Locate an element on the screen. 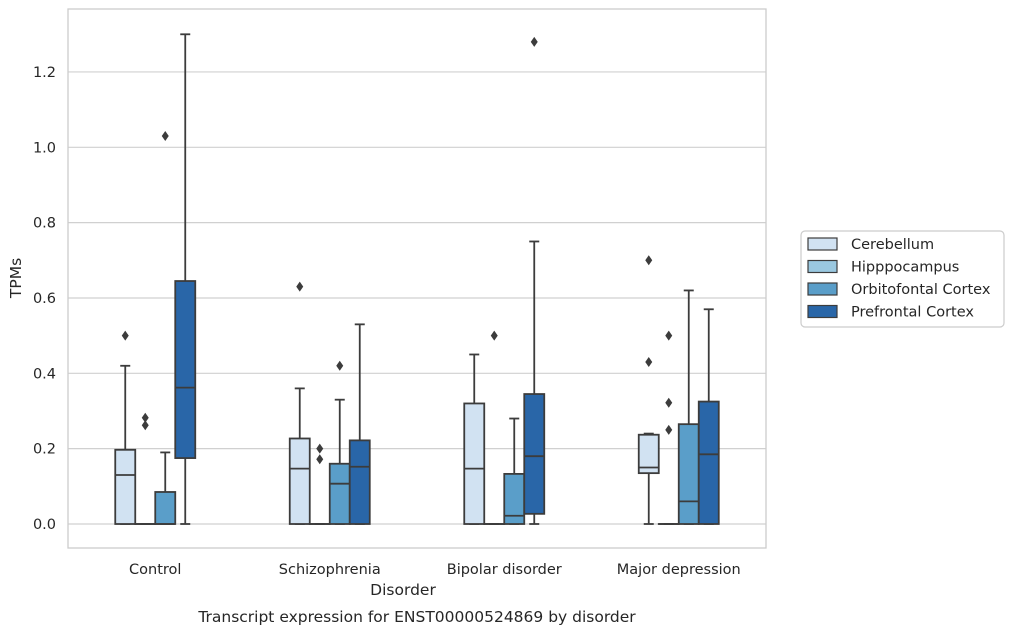  y-tick-label: 0.4 is located at coordinates (44, 374).